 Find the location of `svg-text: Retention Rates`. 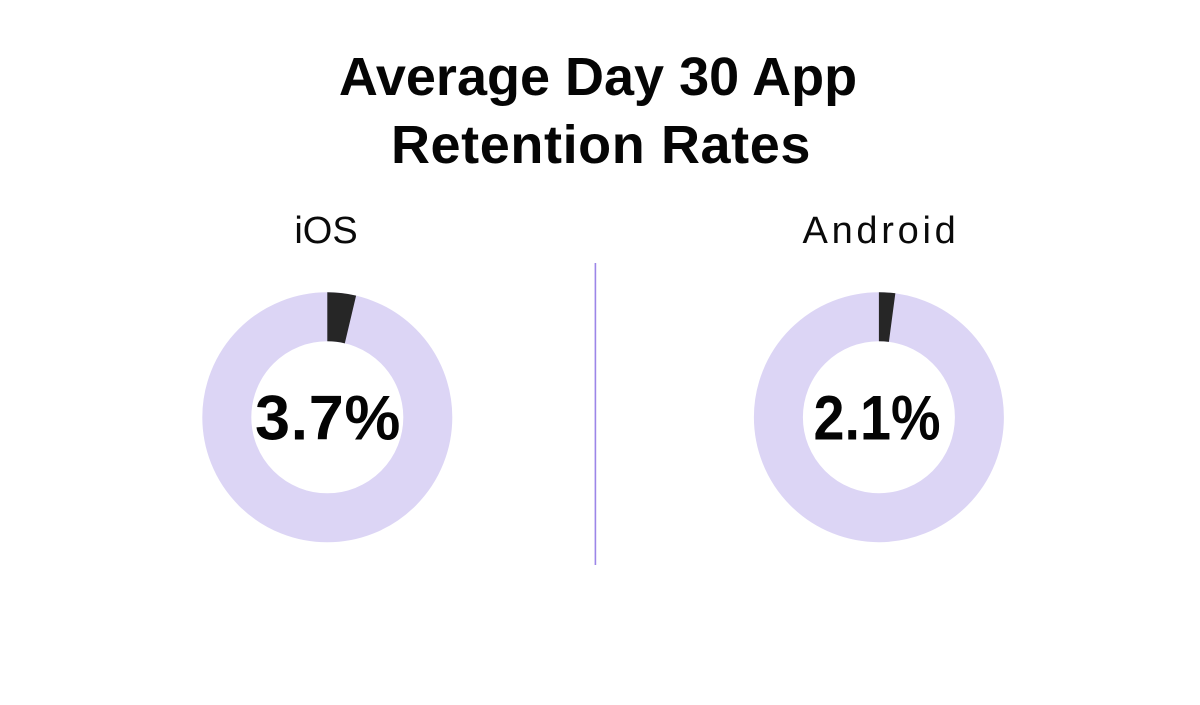

svg-text: Retention Rates is located at coordinates (601, 145).